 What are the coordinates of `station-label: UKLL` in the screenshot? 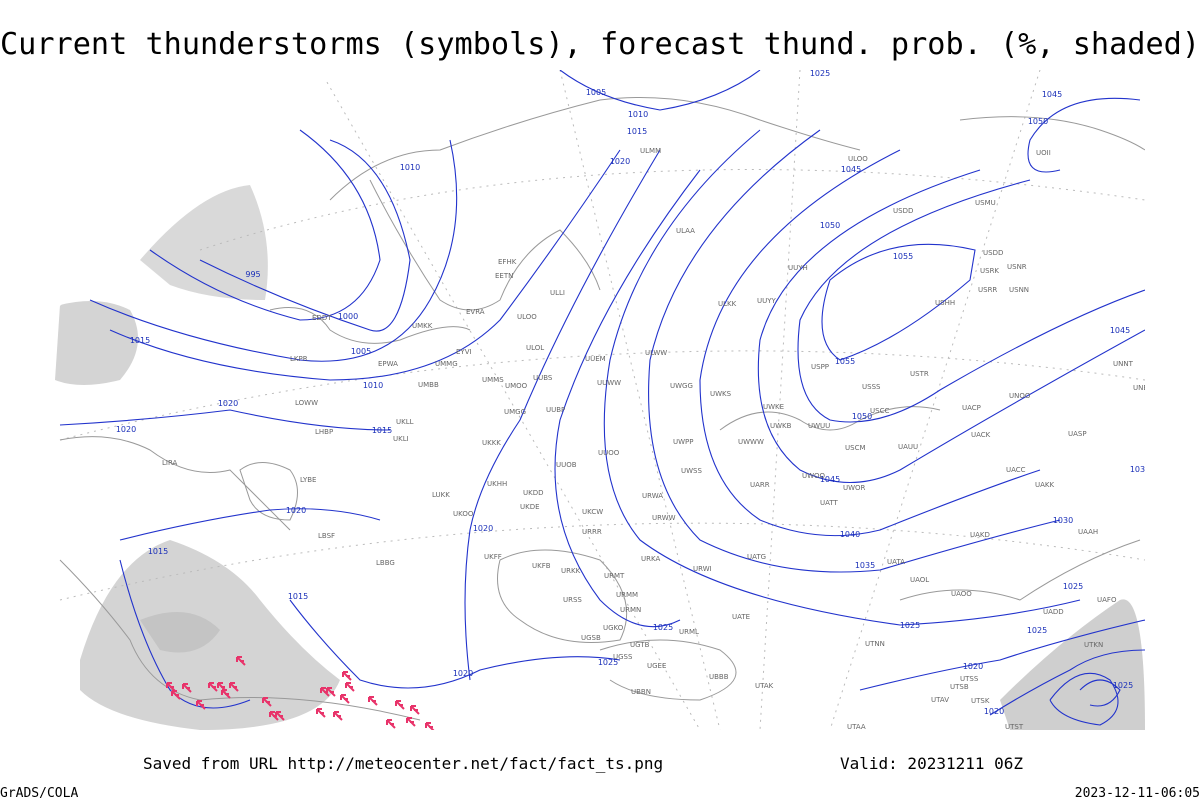 It's located at (405, 422).